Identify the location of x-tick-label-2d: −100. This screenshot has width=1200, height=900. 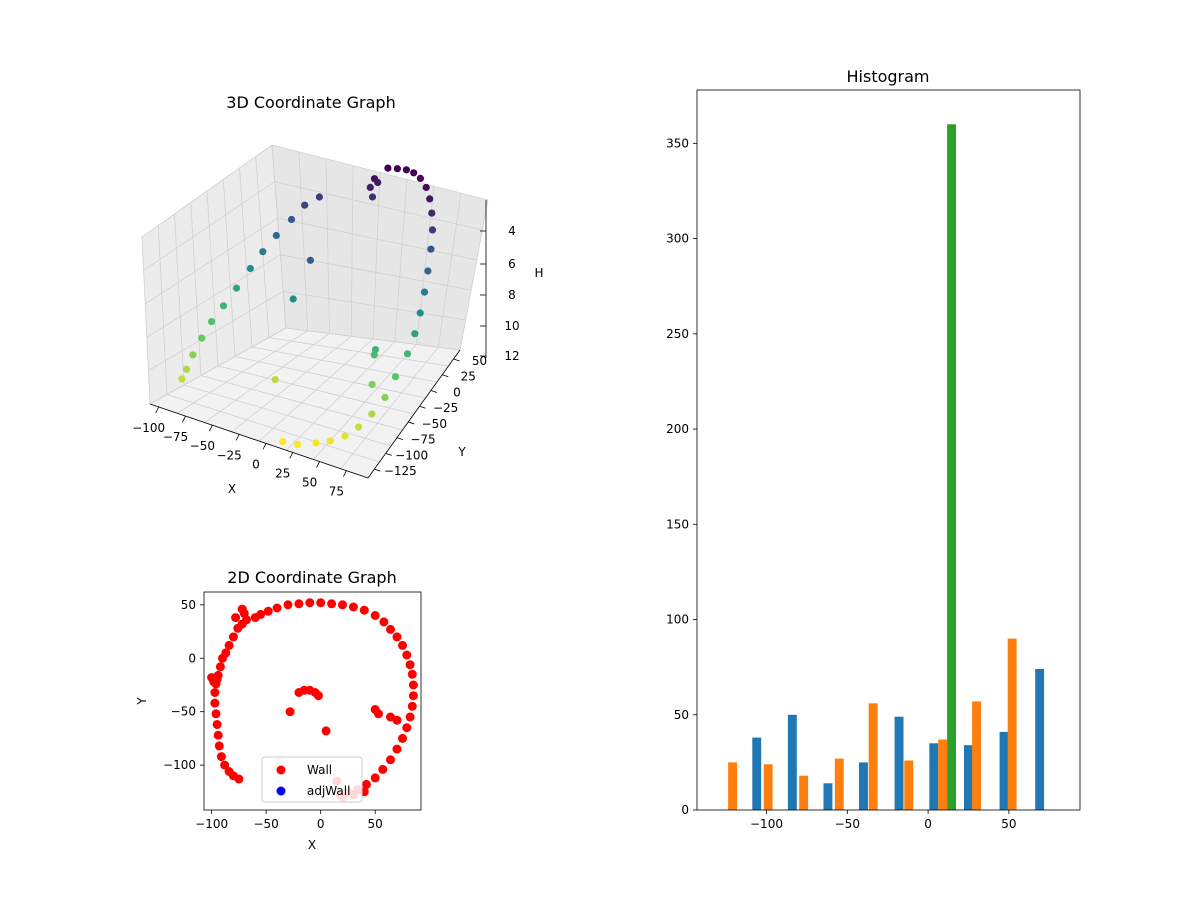
(211, 824).